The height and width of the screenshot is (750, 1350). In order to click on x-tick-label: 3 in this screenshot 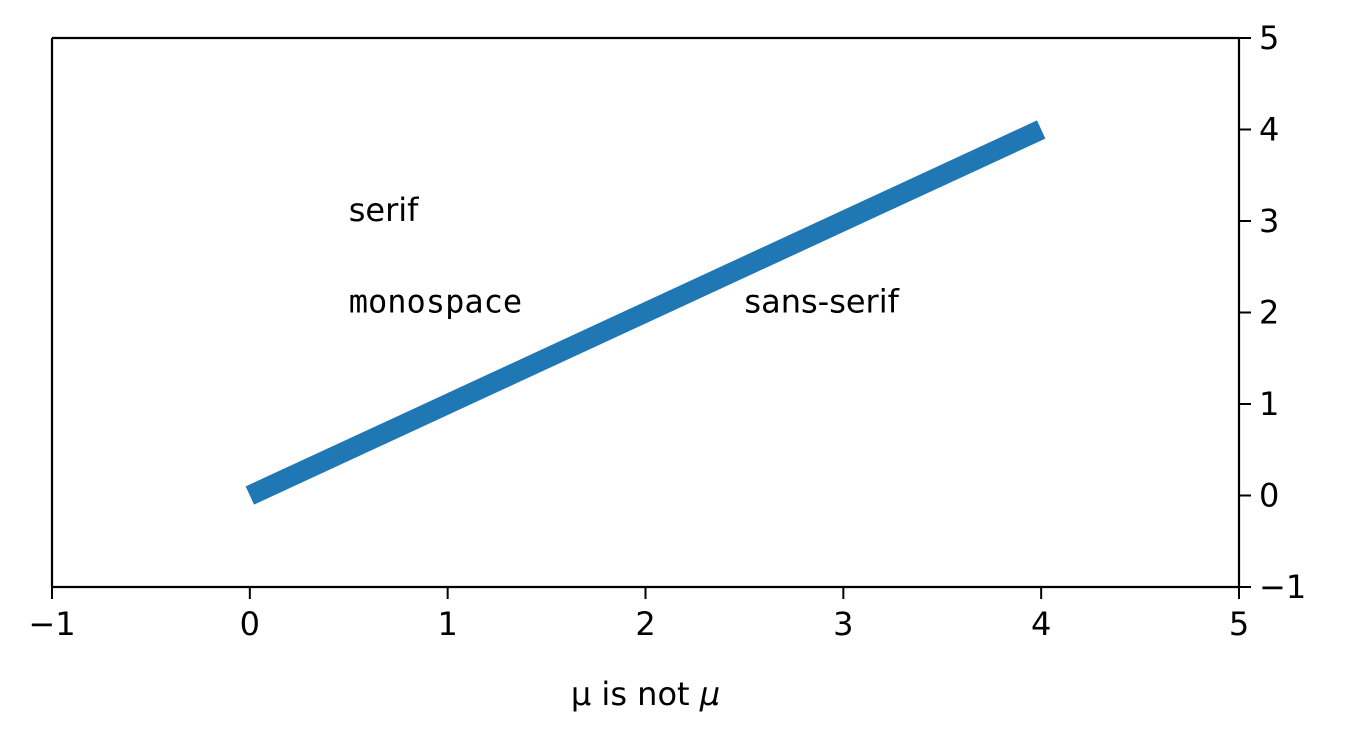, I will do `click(843, 624)`.